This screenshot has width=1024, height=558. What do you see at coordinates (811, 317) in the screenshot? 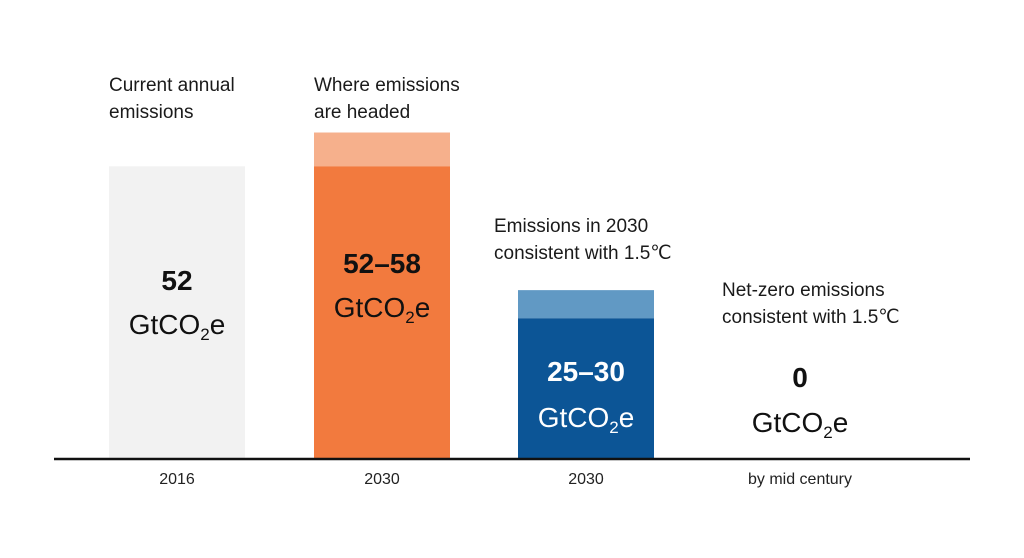
I see `bar-4-heading-line: consistent with 1.5℃` at bounding box center [811, 317].